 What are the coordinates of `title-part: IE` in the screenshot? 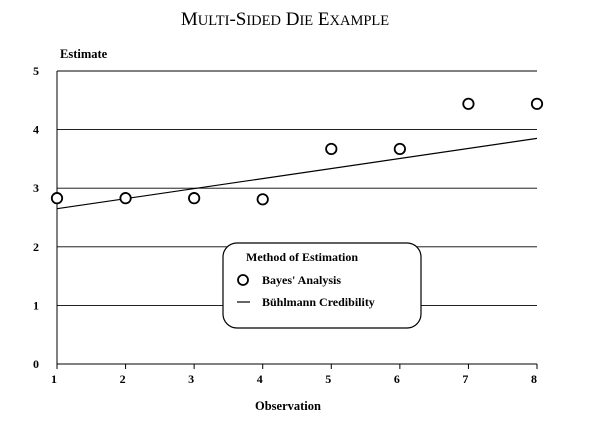 It's located at (306, 21).